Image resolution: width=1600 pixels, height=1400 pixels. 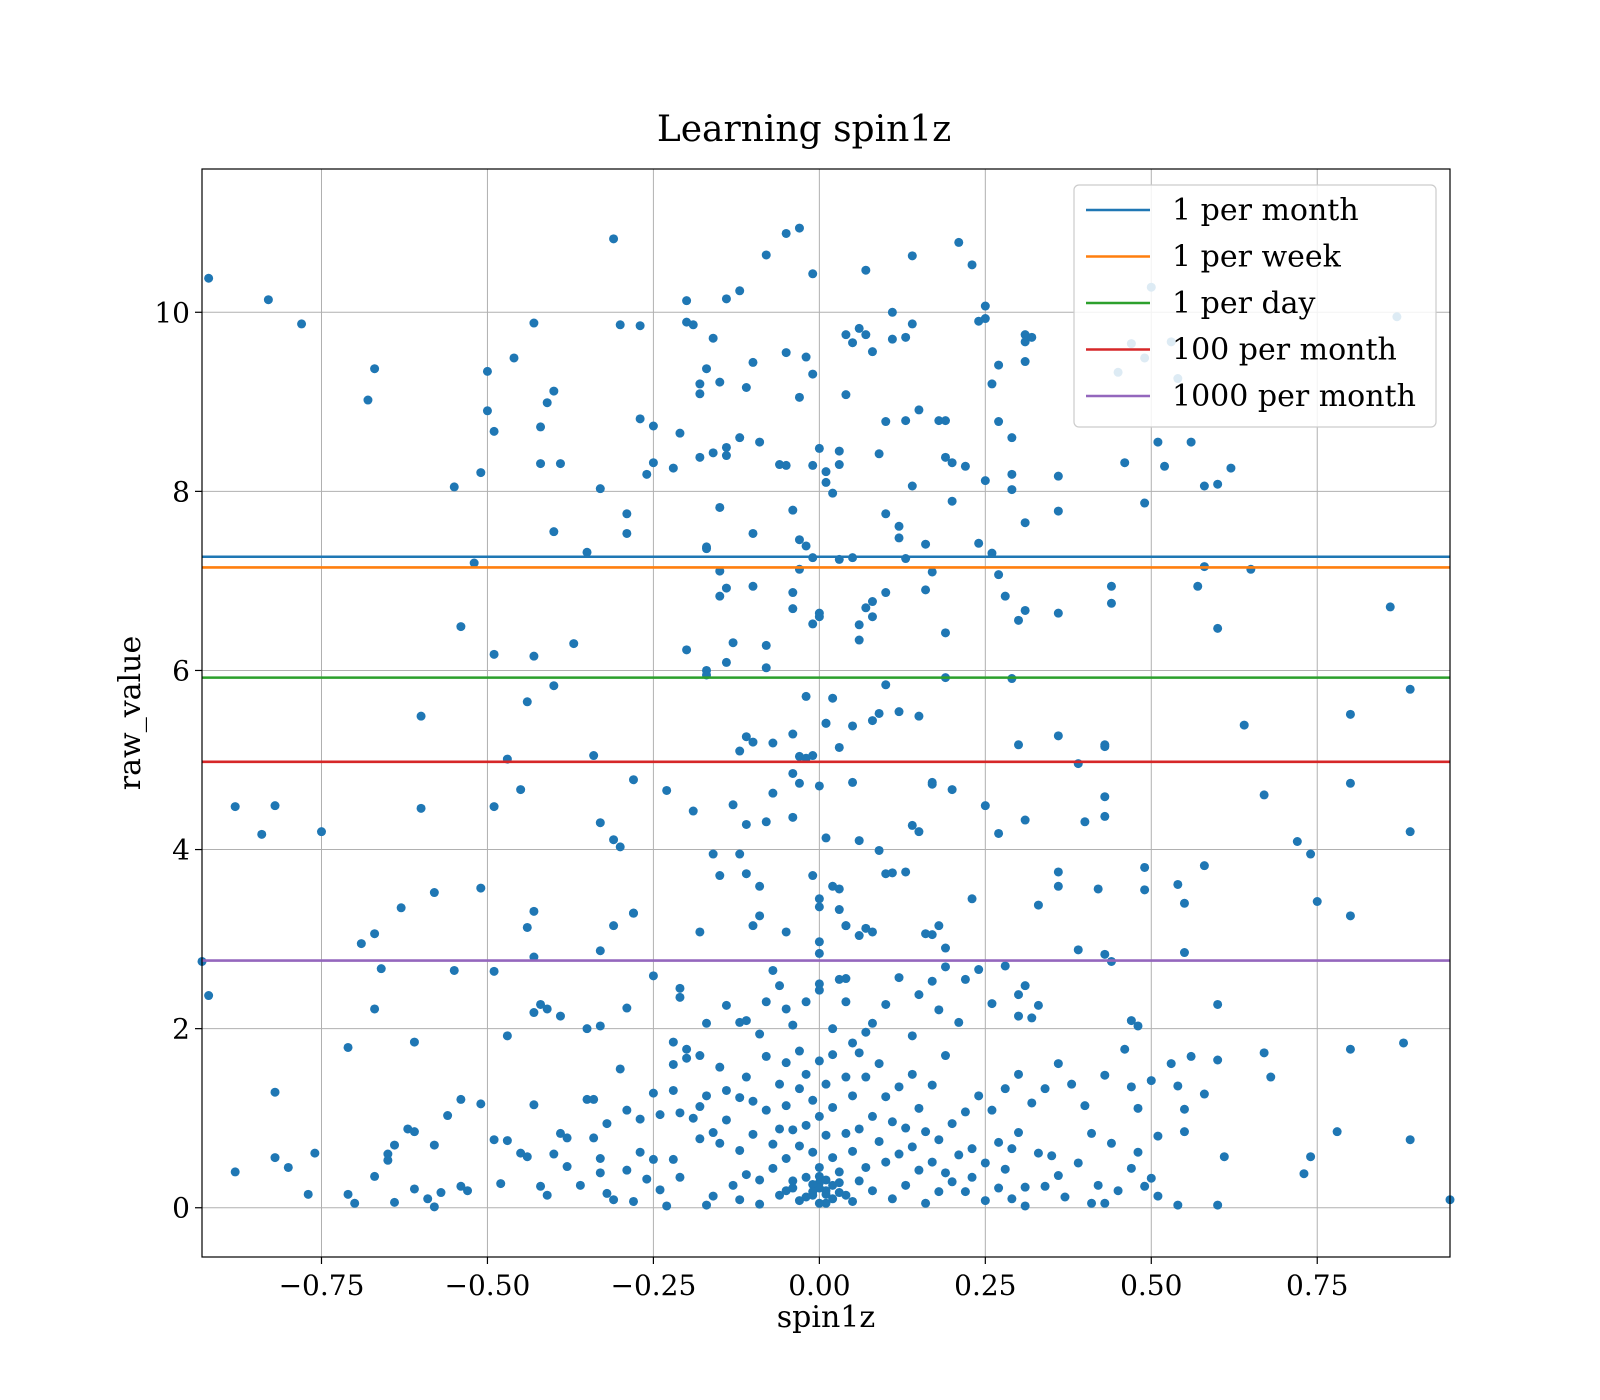 What do you see at coordinates (172, 312) in the screenshot?
I see `y-tick-label: 10` at bounding box center [172, 312].